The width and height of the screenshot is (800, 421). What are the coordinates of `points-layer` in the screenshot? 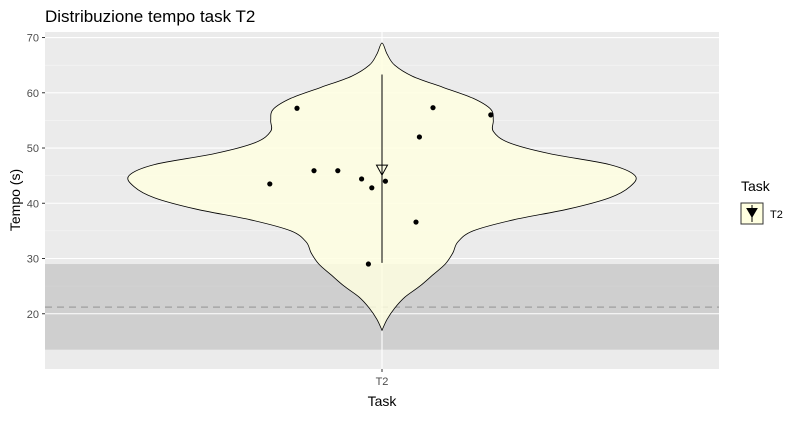 It's located at (380, 186).